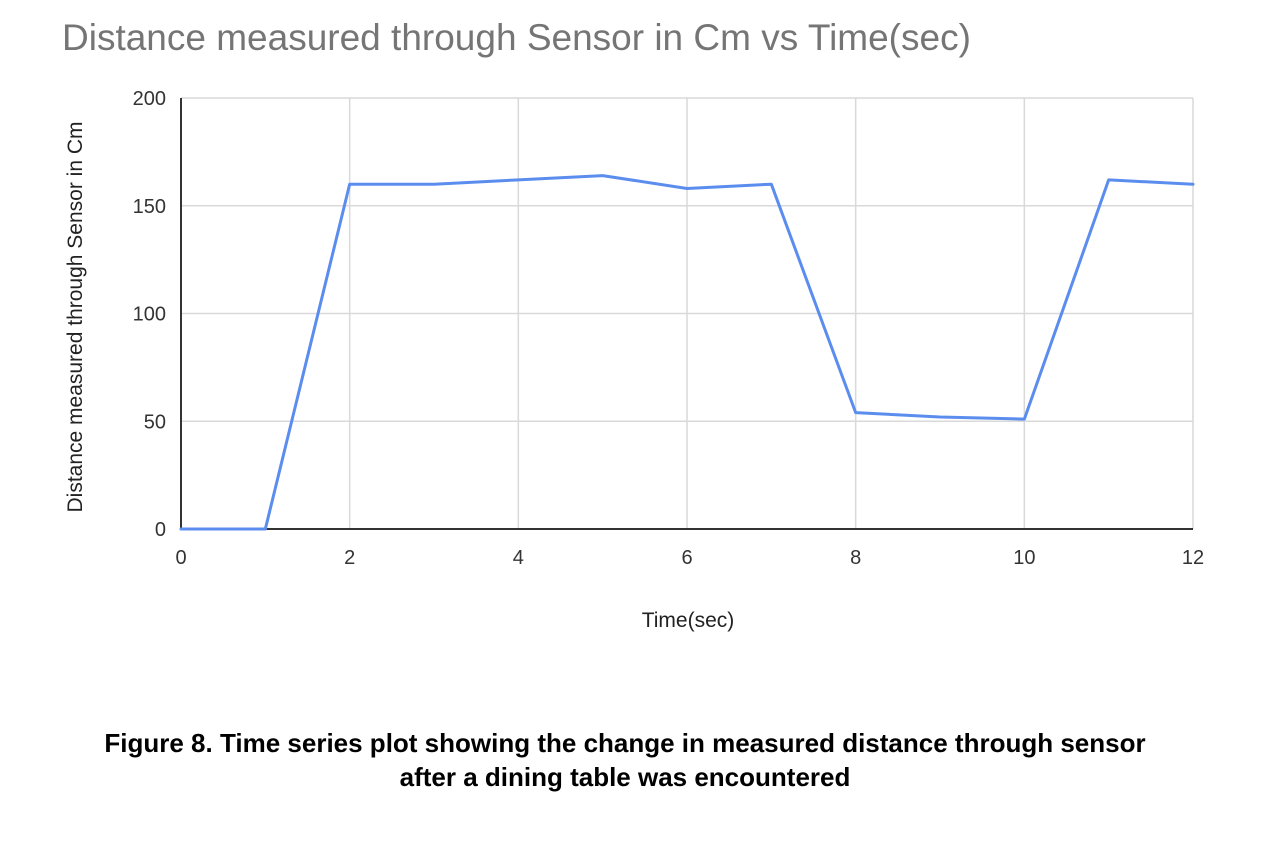 This screenshot has width=1288, height=860. Describe the element at coordinates (149, 207) in the screenshot. I see `y-tick-label: 150` at that location.